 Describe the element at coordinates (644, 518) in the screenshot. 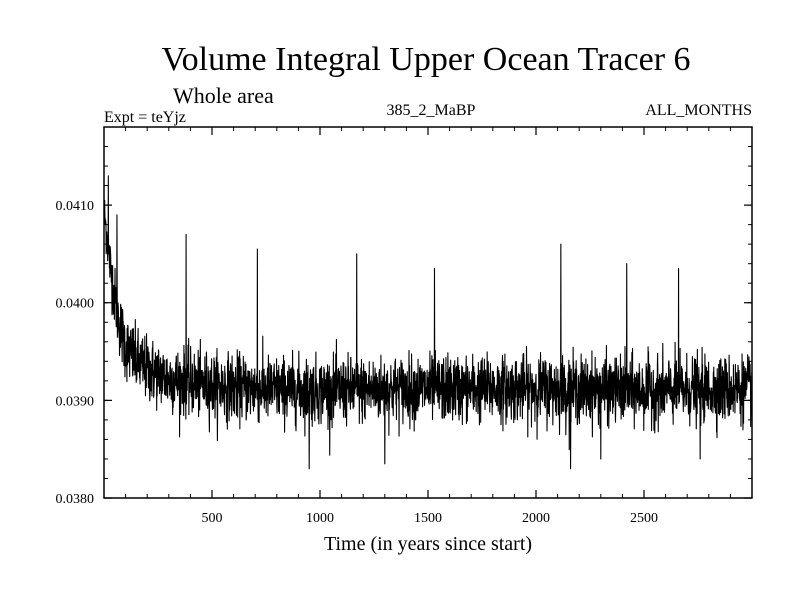

I see `x-tick-label: 2500` at that location.